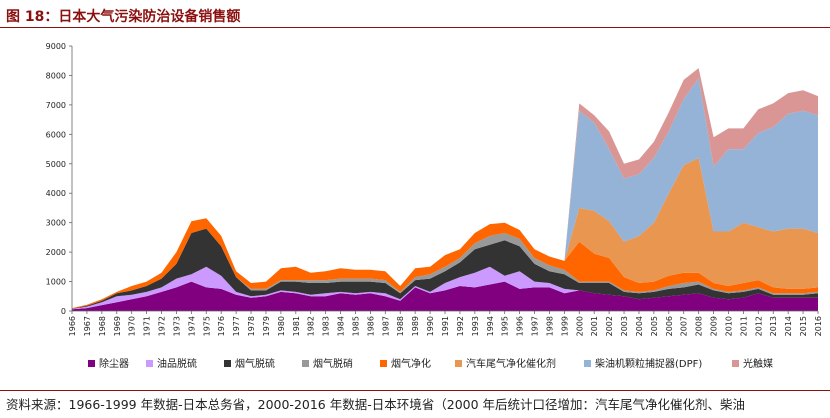  What do you see at coordinates (370, 326) in the screenshot?
I see `x-tick-label: 1986` at bounding box center [370, 326].